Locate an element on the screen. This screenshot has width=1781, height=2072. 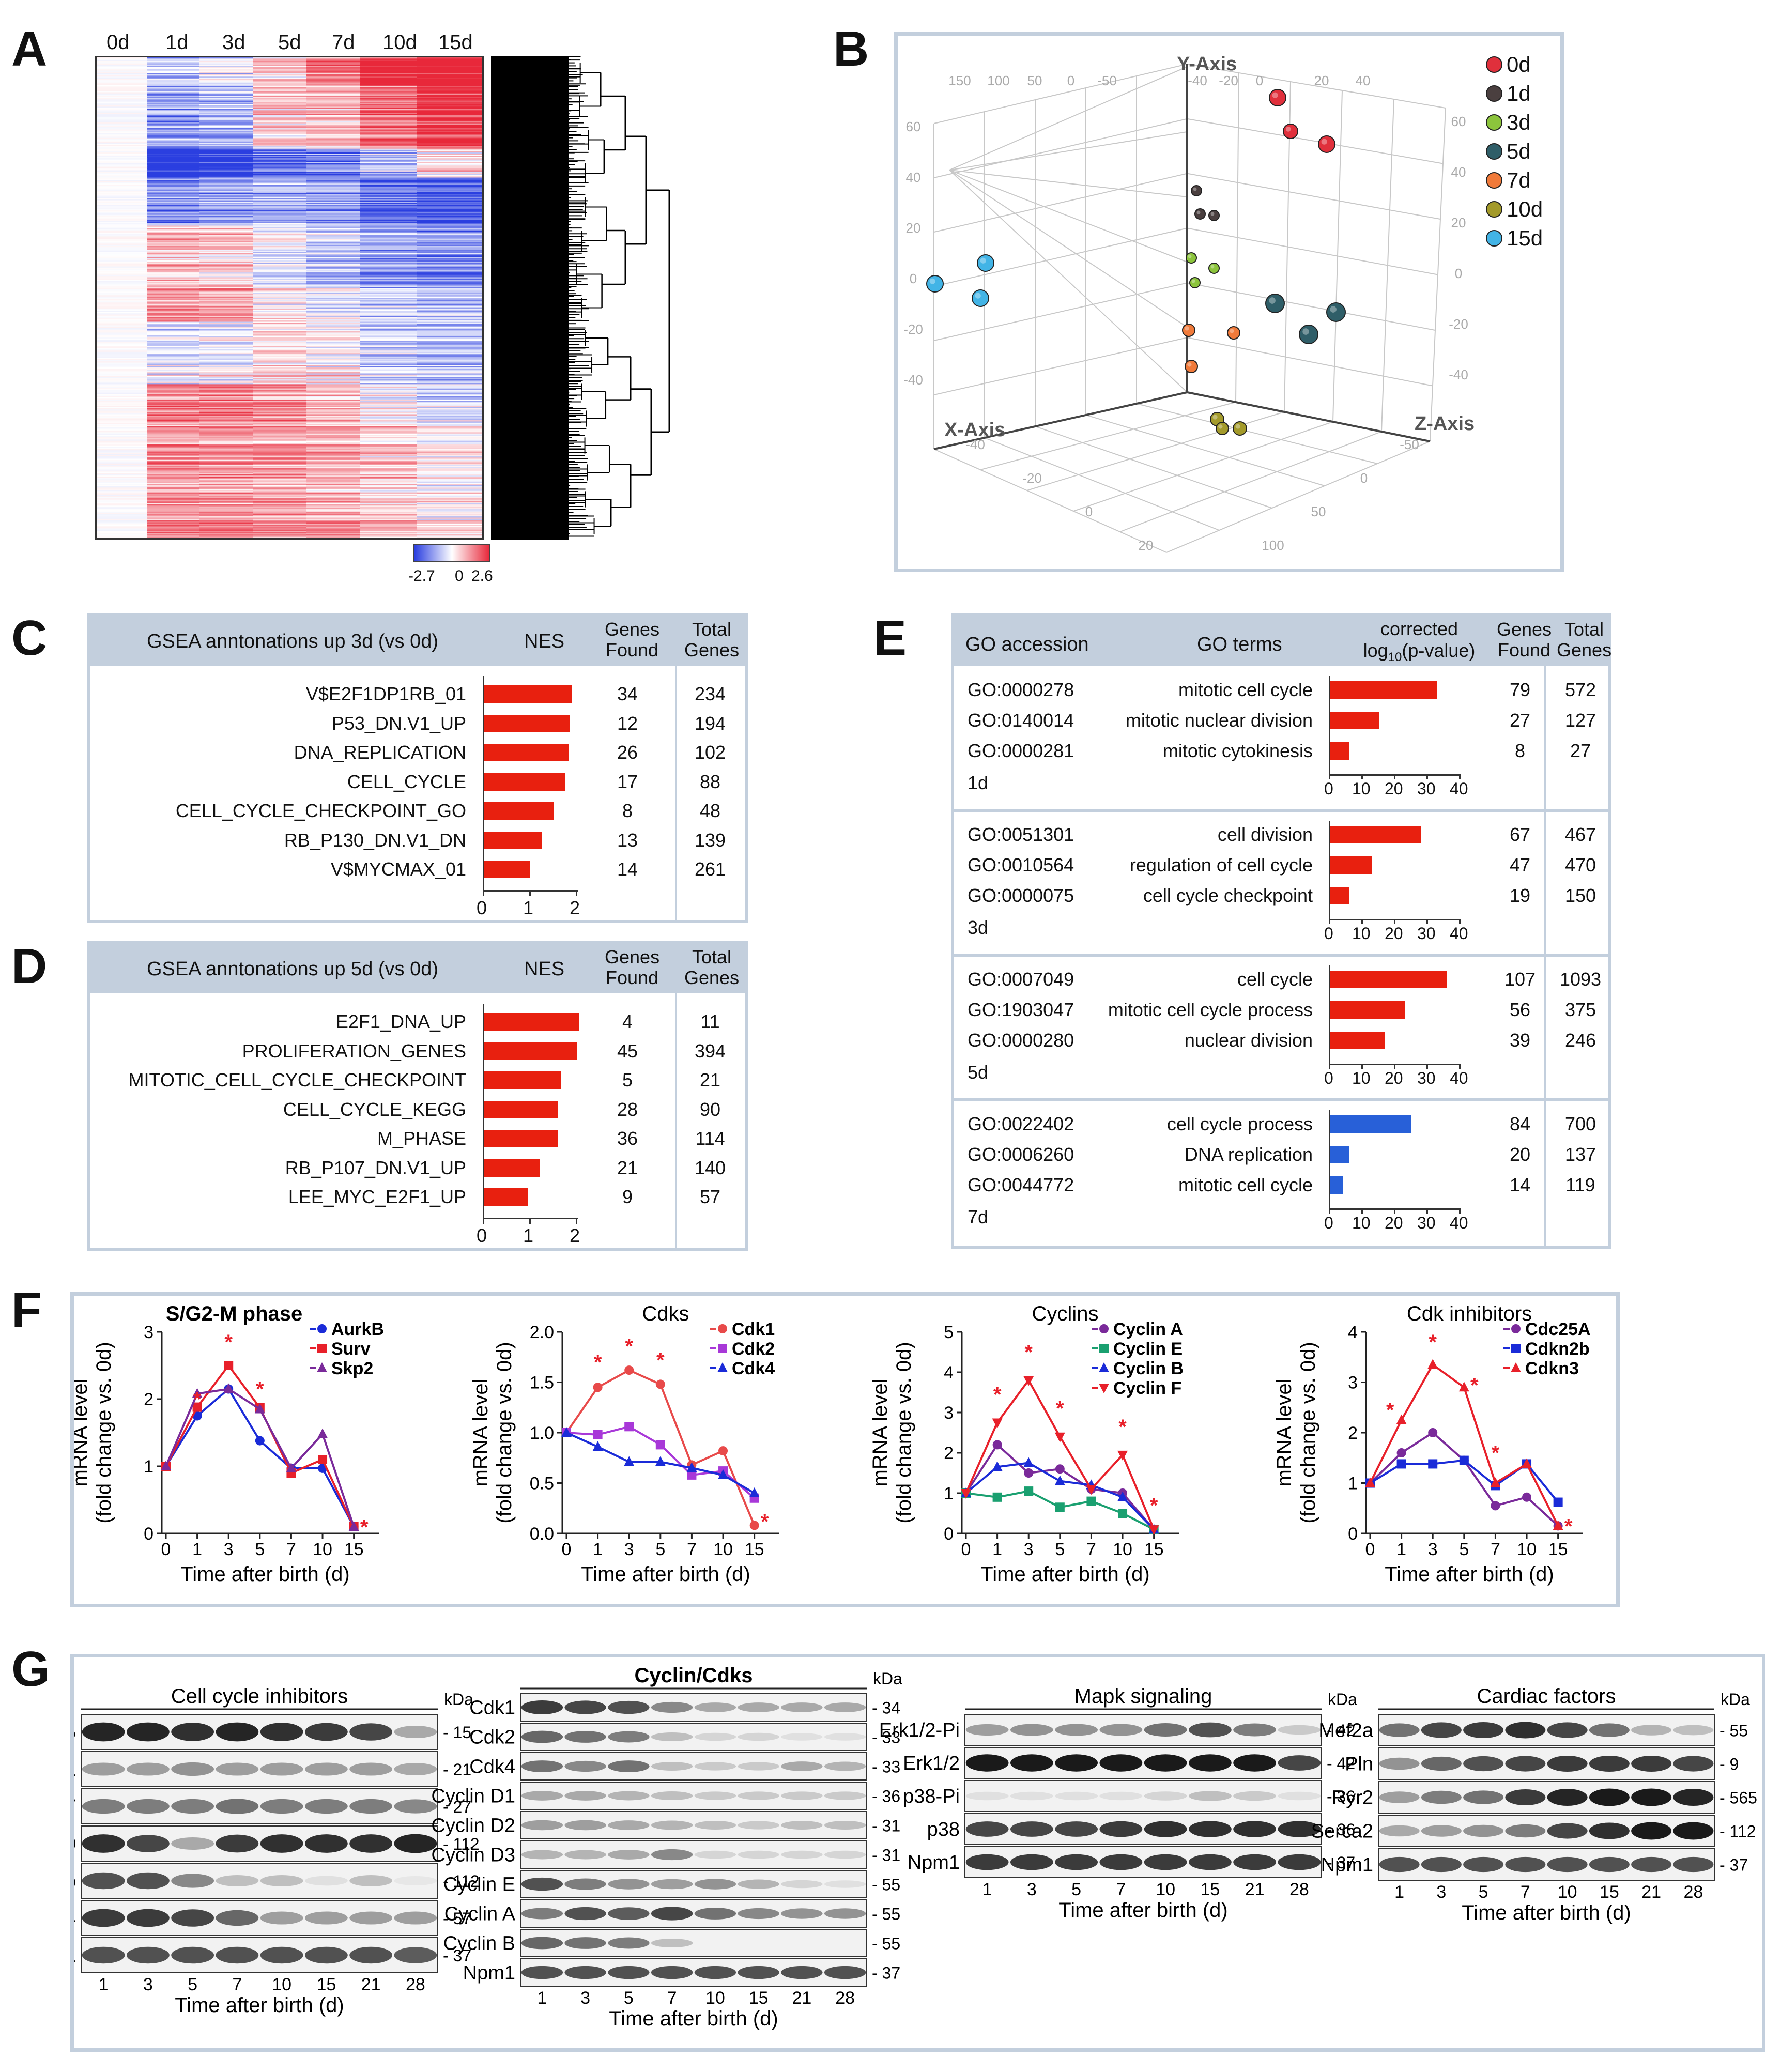
panel-letter-e: E is located at coordinates (890, 638).